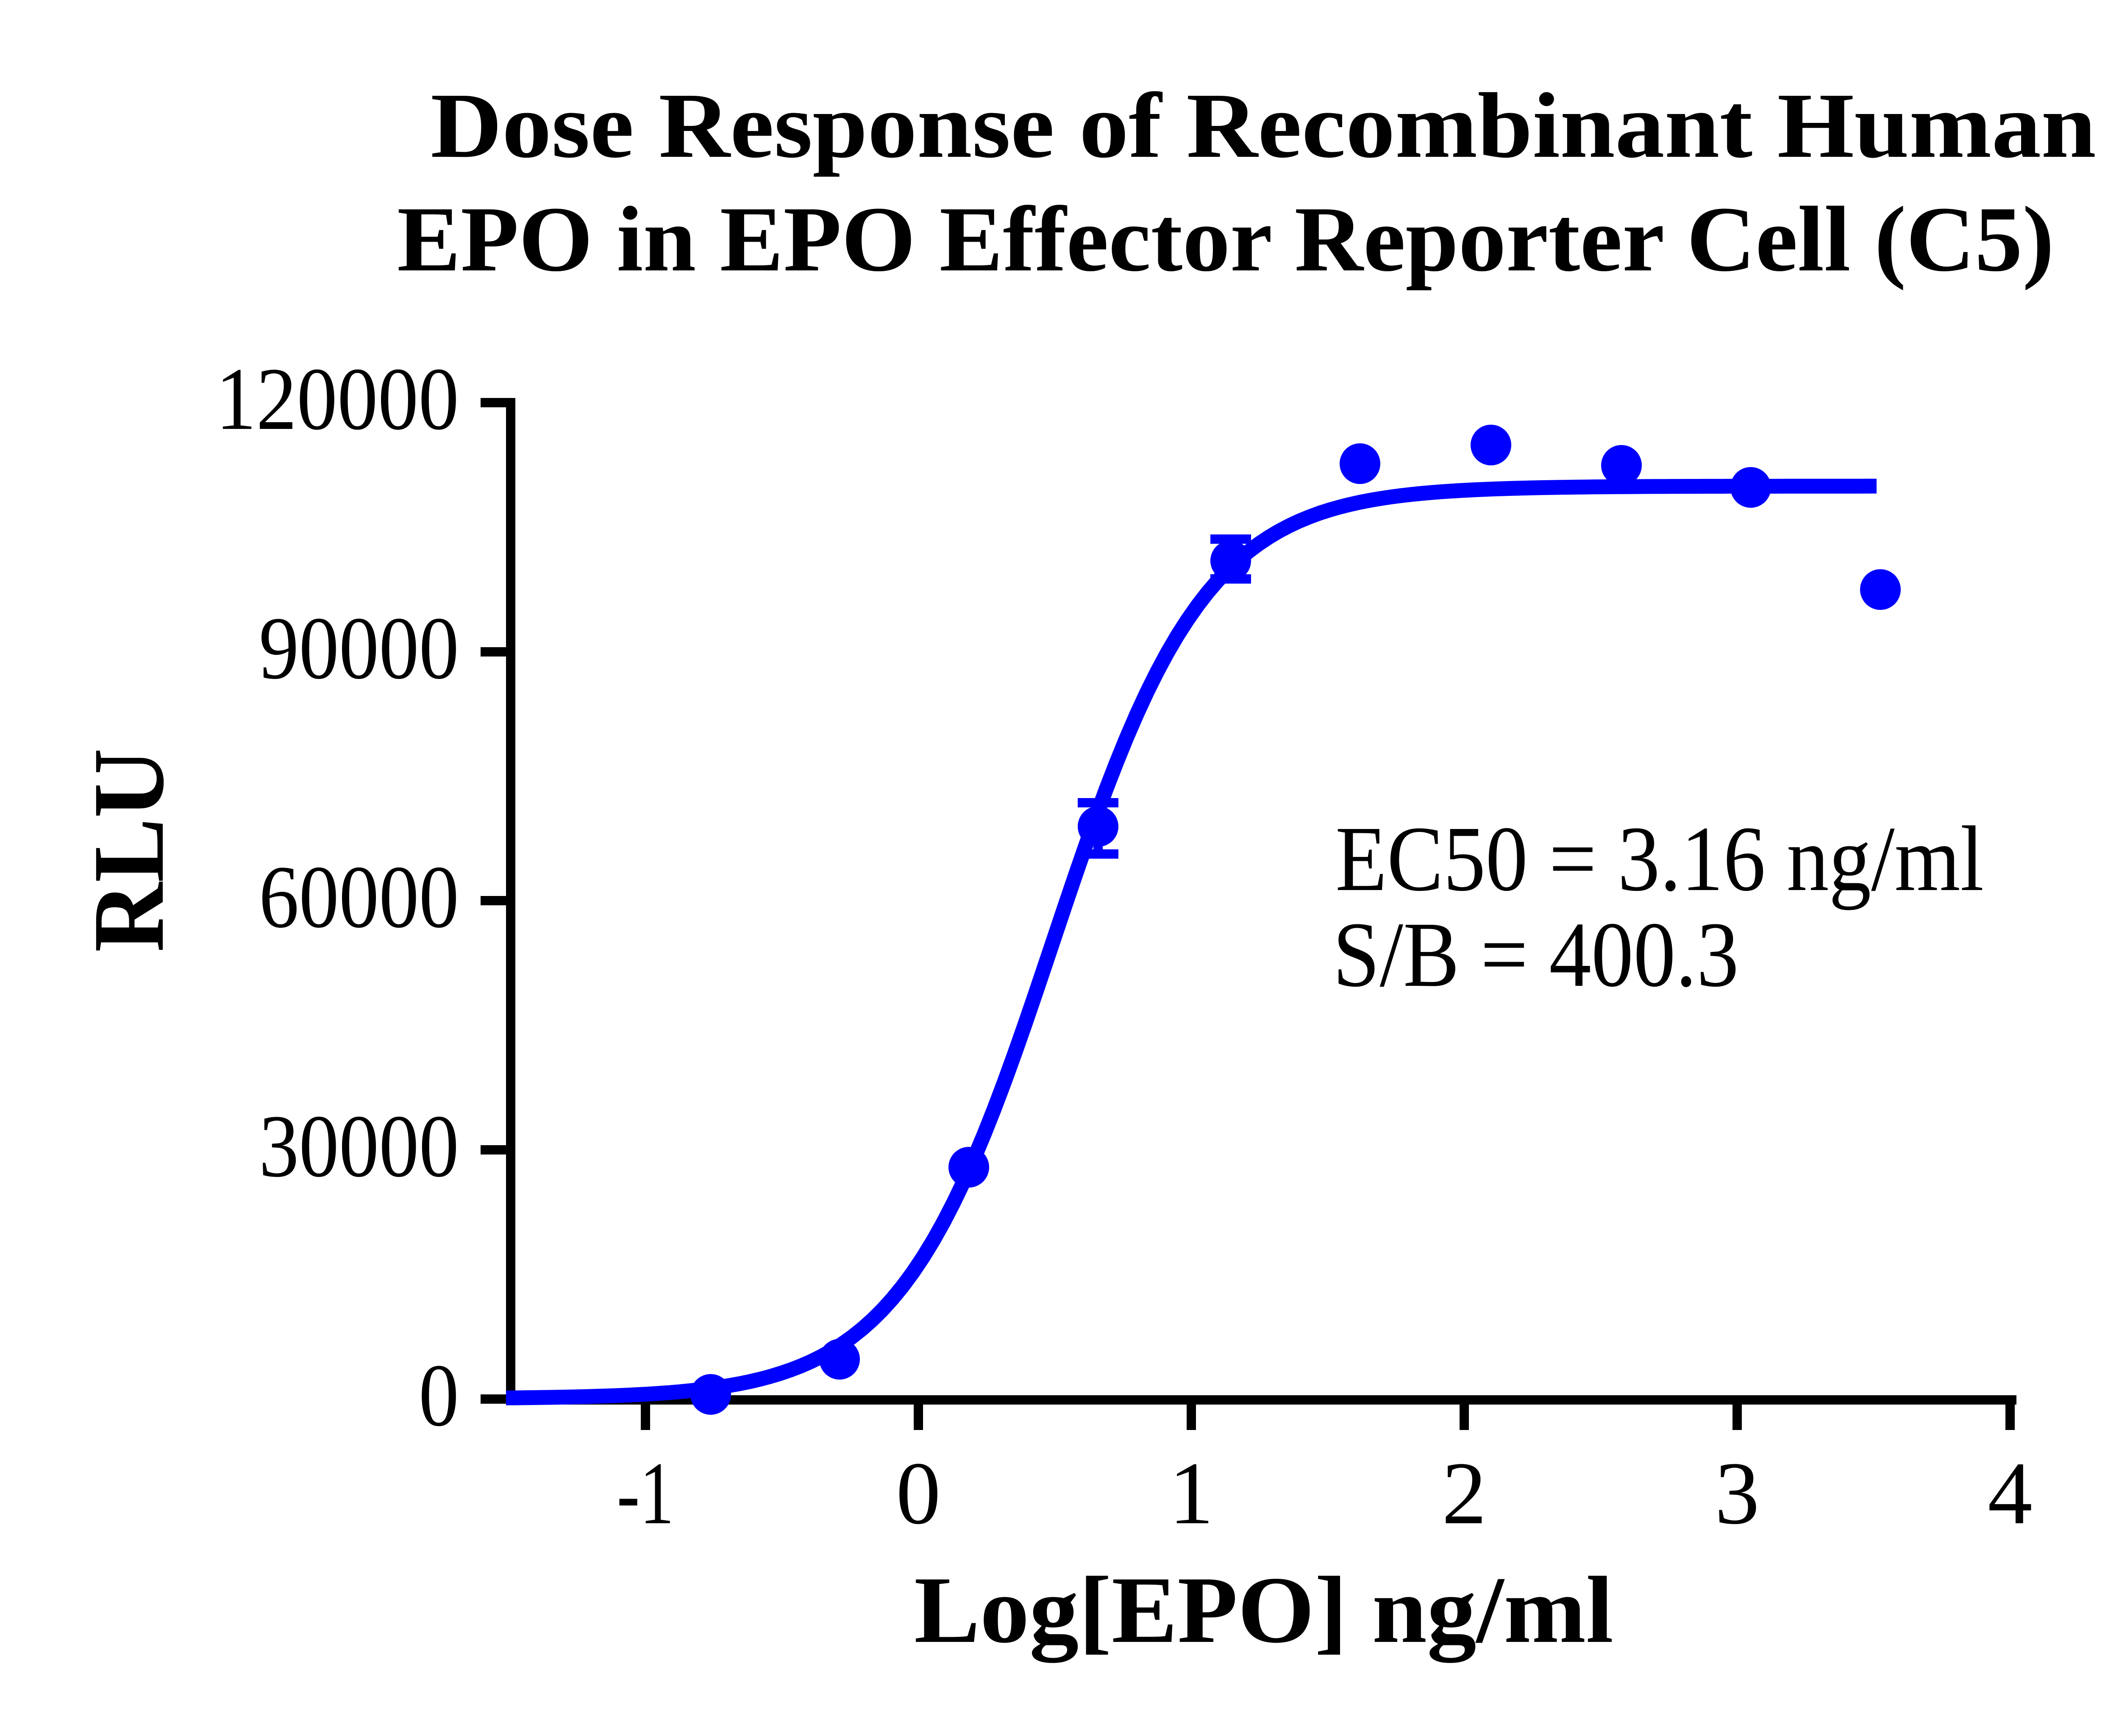  What do you see at coordinates (129, 850) in the screenshot?
I see `svg-text: RLU` at bounding box center [129, 850].